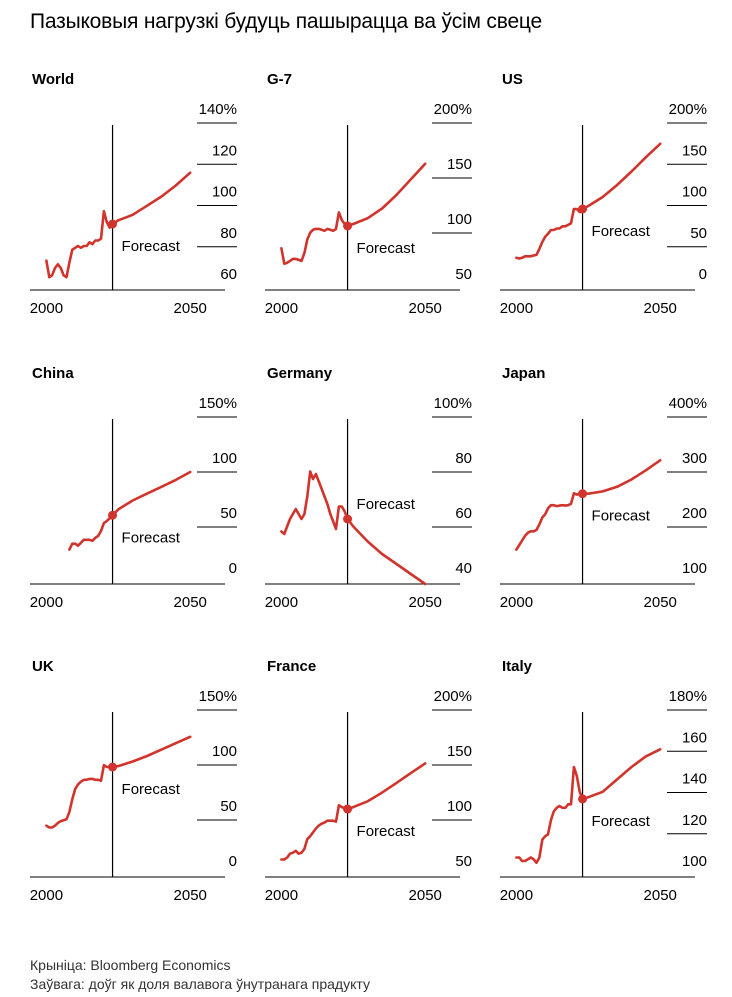  I want to click on y-tick-label: 200, so click(694, 513).